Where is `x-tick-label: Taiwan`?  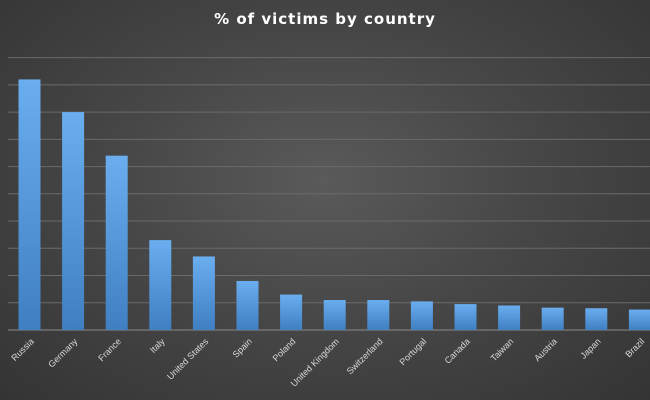
x-tick-label: Taiwan is located at coordinates (502, 349).